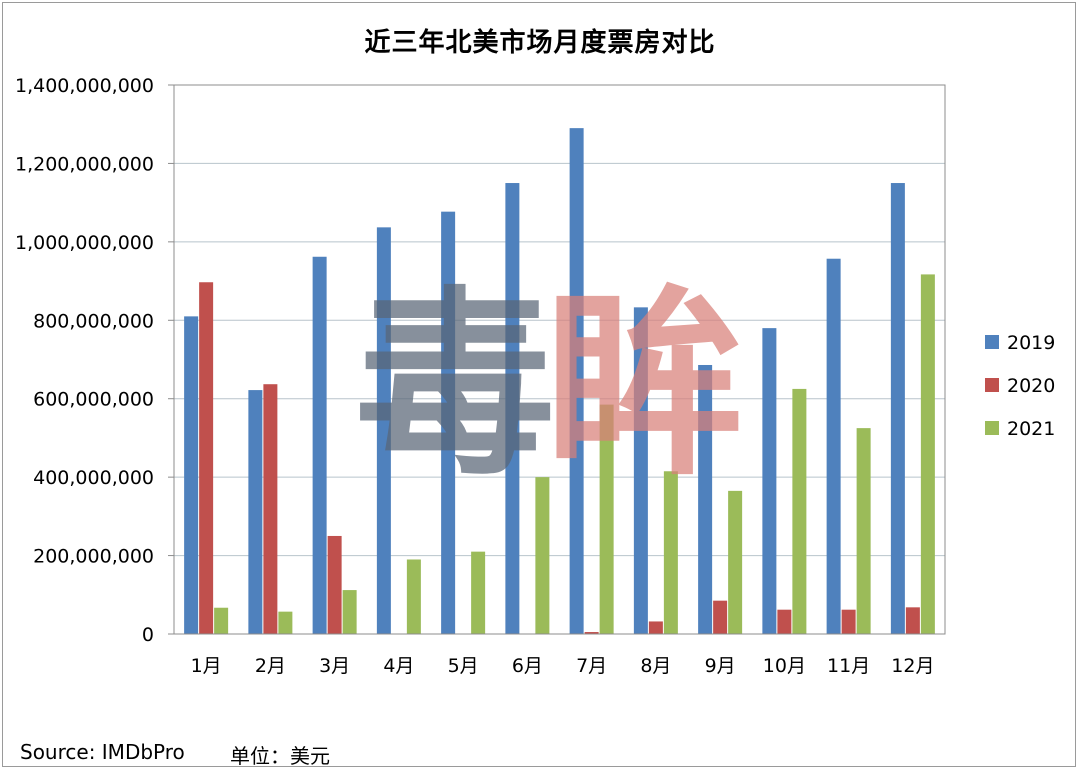 The height and width of the screenshot is (771, 1080). I want to click on y-tick-label: 400,000,000, so click(93, 478).